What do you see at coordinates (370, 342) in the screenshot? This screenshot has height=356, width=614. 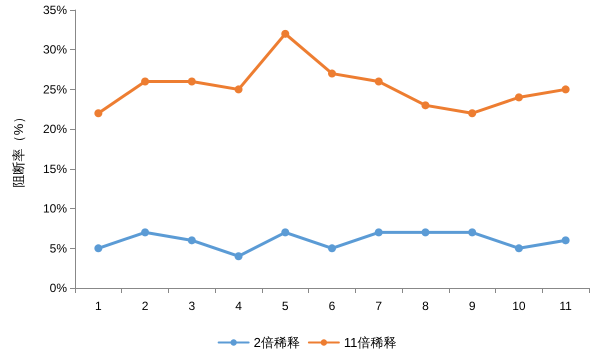 I see `legend-label: 11倍稀释` at bounding box center [370, 342].